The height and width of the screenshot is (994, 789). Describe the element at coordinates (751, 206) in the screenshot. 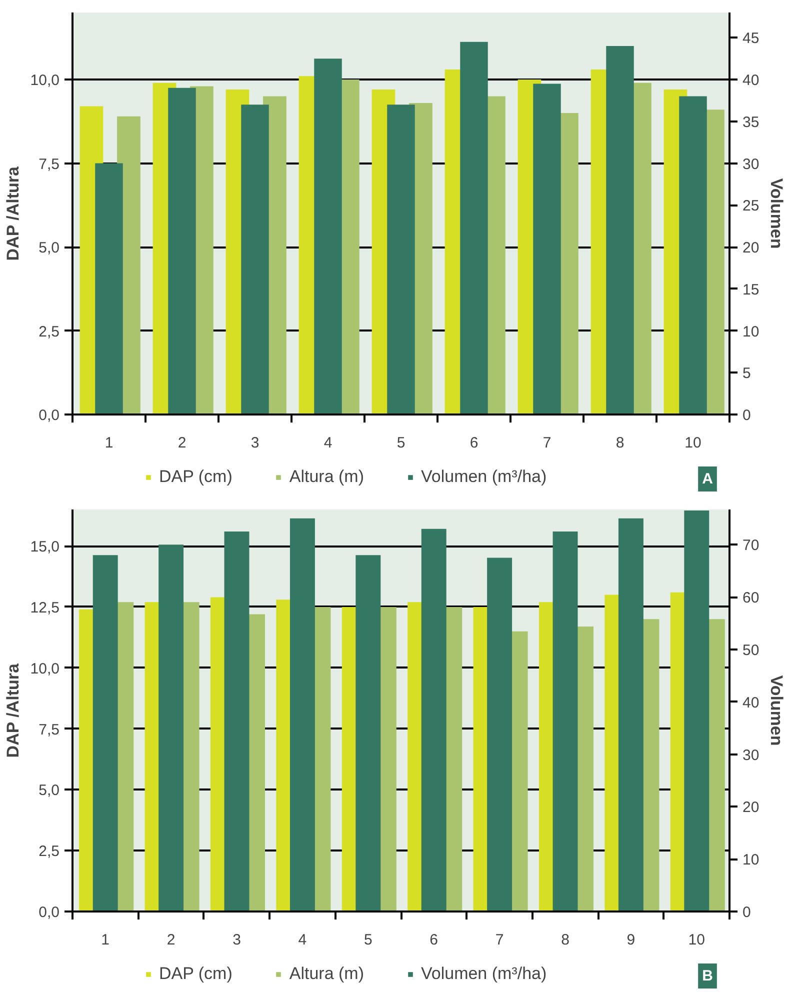

I see `y2-tick-label: 25` at that location.